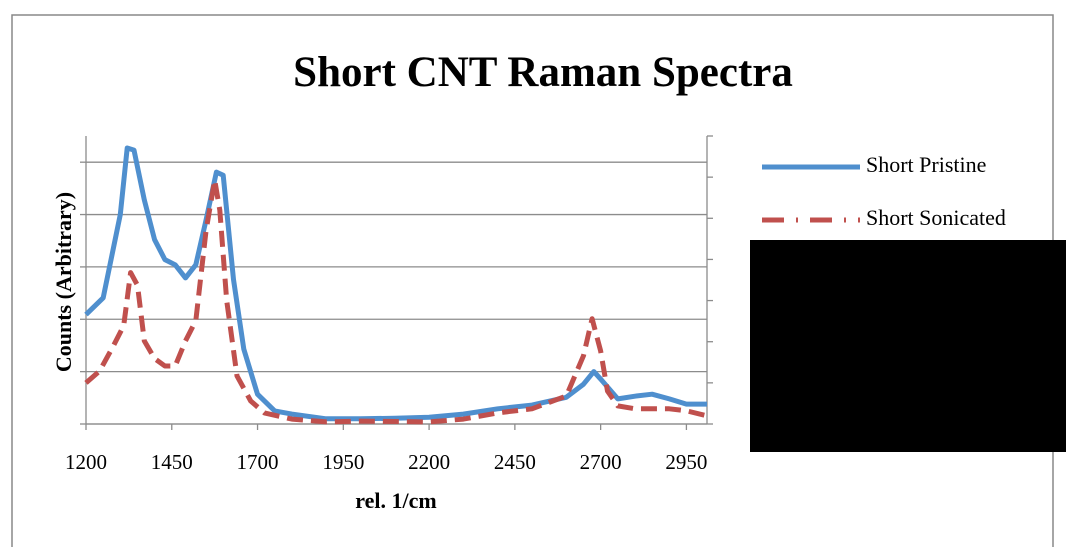 Image resolution: width=1066 pixels, height=547 pixels. I want to click on y-axis-label: Counts (Arbitrary), so click(63, 282).